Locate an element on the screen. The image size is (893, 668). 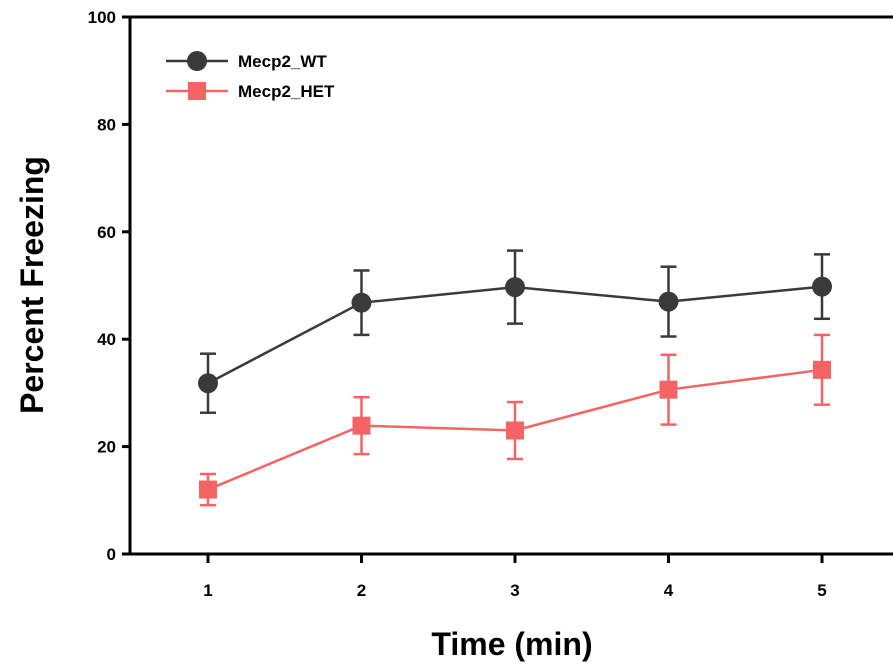
x-axis-title: Time (min) is located at coordinates (511, 644).